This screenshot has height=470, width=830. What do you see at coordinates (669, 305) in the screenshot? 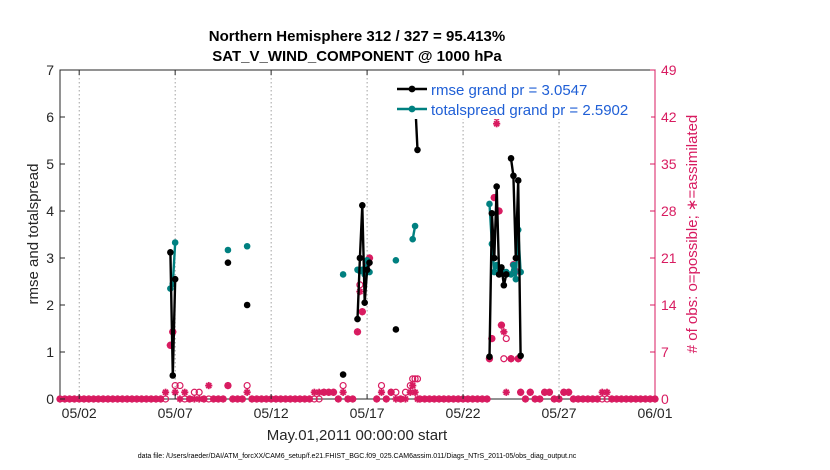
I see `y-right-tick-label: 14` at bounding box center [669, 305].